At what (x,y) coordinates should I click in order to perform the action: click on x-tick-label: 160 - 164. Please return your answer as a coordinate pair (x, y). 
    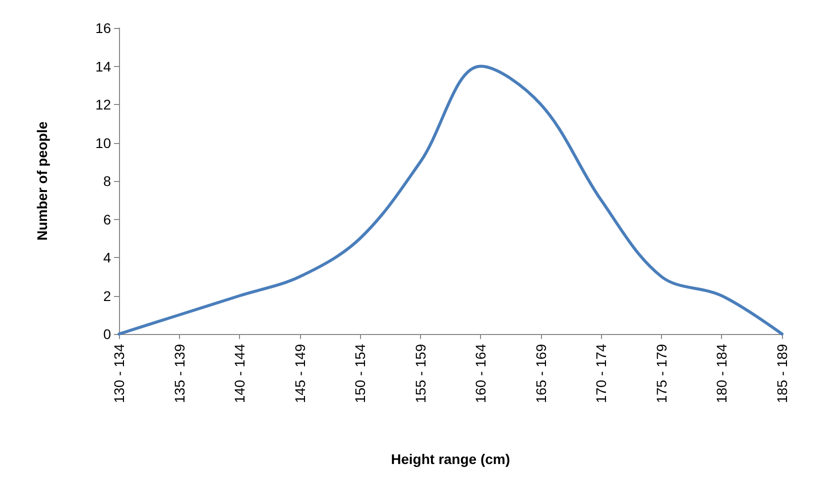
    Looking at the image, I should click on (480, 374).